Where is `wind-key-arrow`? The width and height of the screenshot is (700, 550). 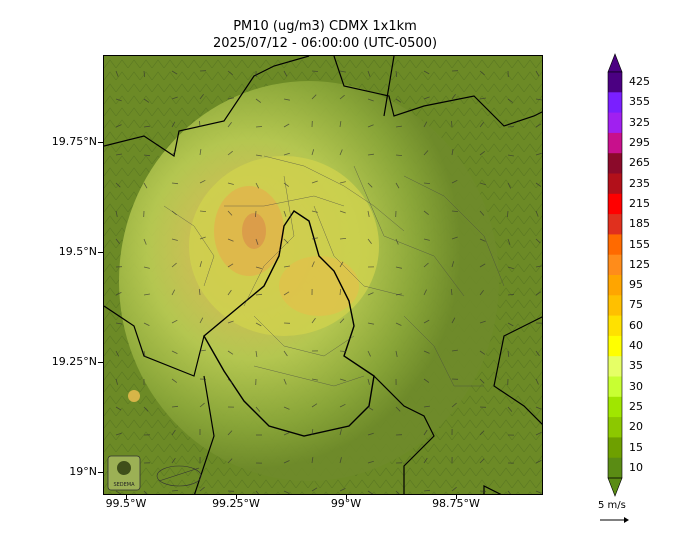
wind-key-arrow is located at coordinates (614, 520).